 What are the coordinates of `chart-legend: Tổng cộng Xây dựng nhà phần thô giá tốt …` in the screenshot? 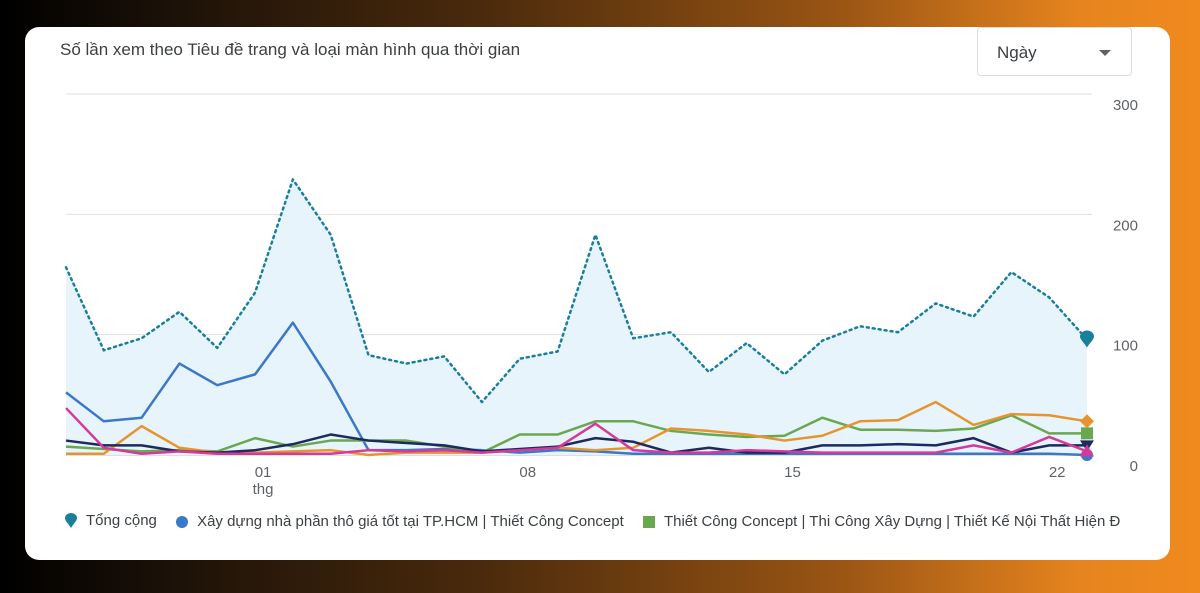 It's located at (600, 523).